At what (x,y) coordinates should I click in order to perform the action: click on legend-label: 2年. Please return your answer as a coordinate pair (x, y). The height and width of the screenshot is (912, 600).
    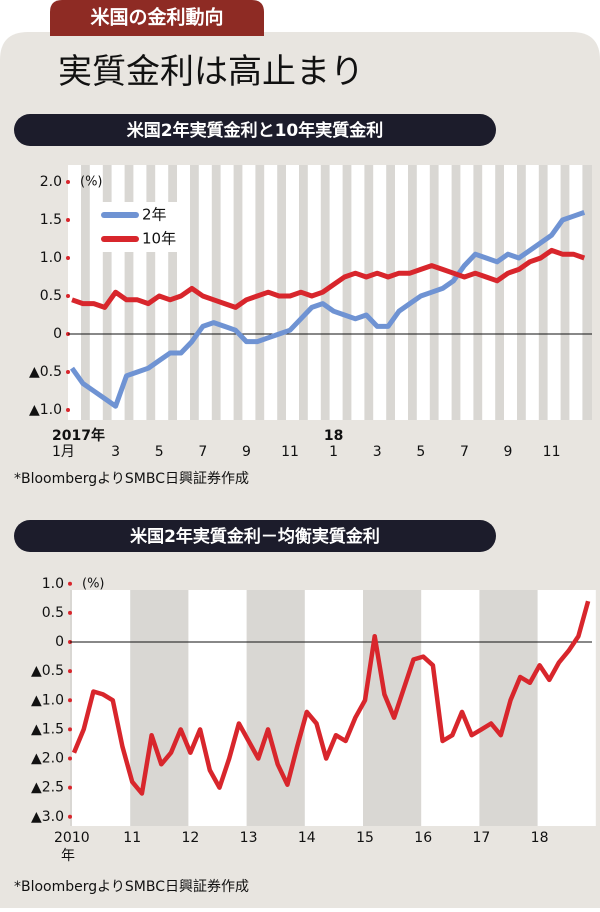
    Looking at the image, I should click on (154, 215).